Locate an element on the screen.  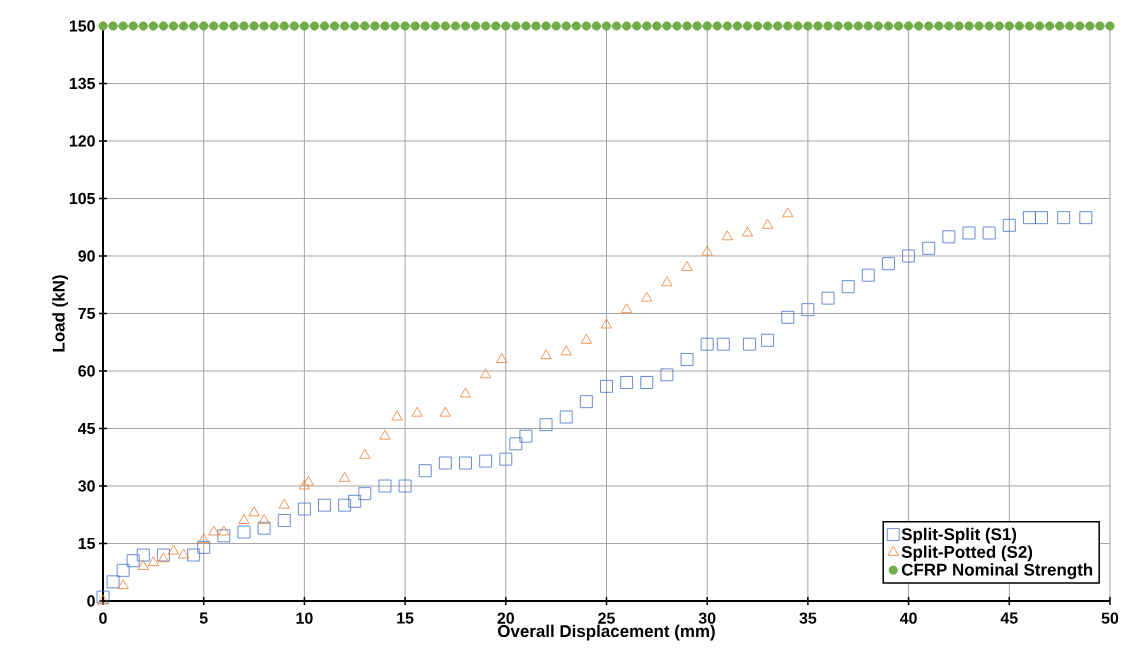
x-axis-title: Overall Displacement (mm) is located at coordinates (606, 632).